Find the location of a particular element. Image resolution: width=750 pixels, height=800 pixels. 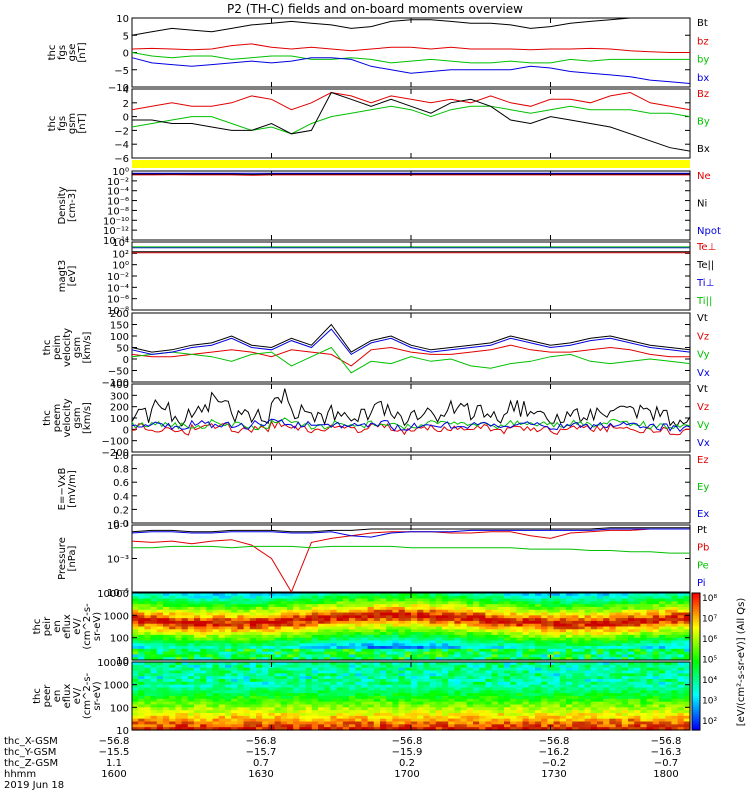

y-tick-label: 10000 is located at coordinates (113, 594).